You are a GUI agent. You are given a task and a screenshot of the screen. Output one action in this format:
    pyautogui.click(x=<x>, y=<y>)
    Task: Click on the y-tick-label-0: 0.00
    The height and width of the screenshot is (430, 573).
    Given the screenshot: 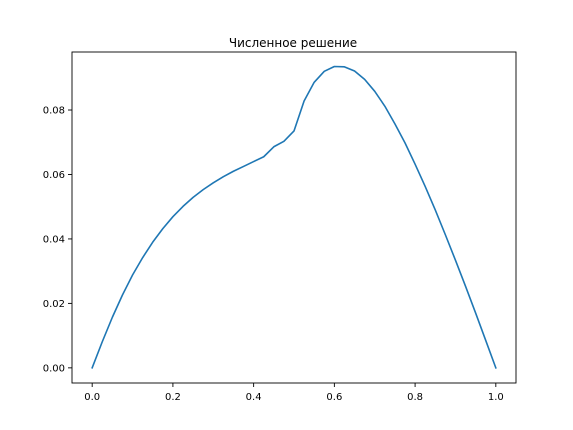 What is the action you would take?
    pyautogui.click(x=54, y=368)
    